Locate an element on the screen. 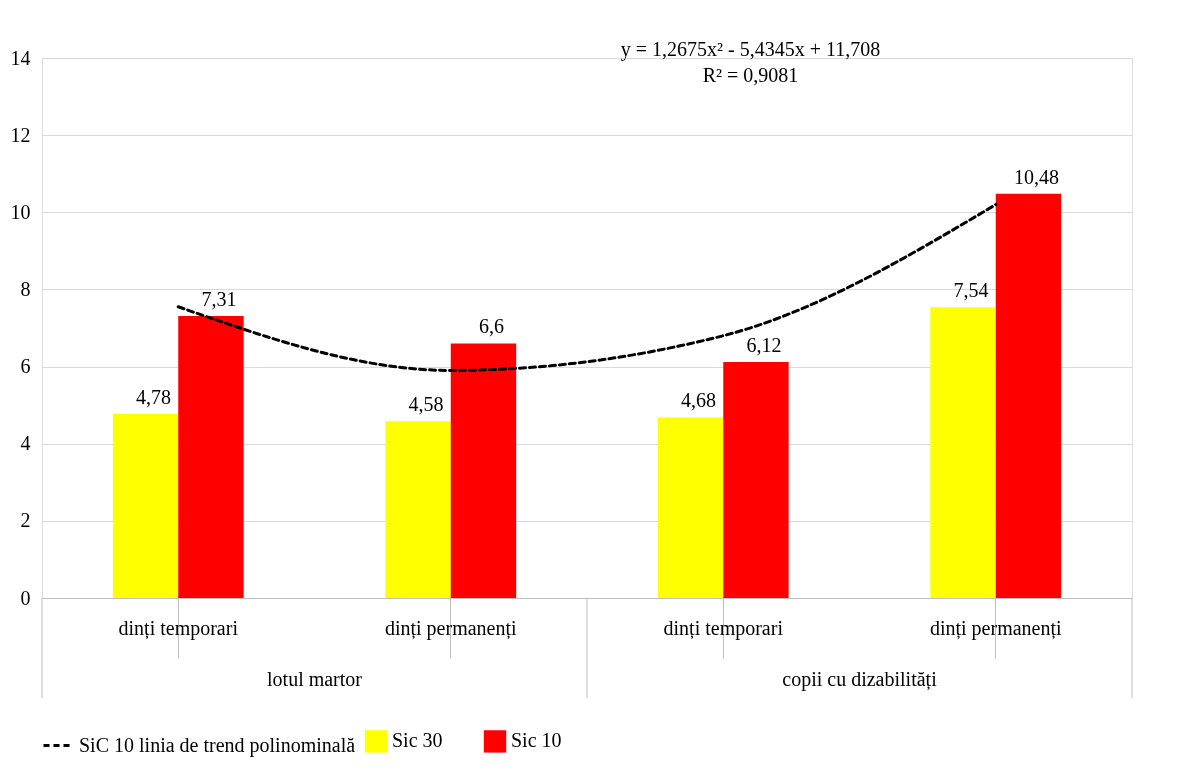 The image size is (1194, 771). text: lotul martor is located at coordinates (315, 679).